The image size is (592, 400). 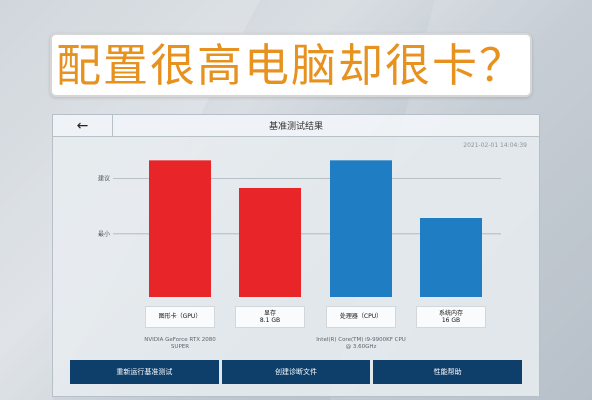 What do you see at coordinates (451, 320) in the screenshot?
I see `category-value: 16 GB` at bounding box center [451, 320].